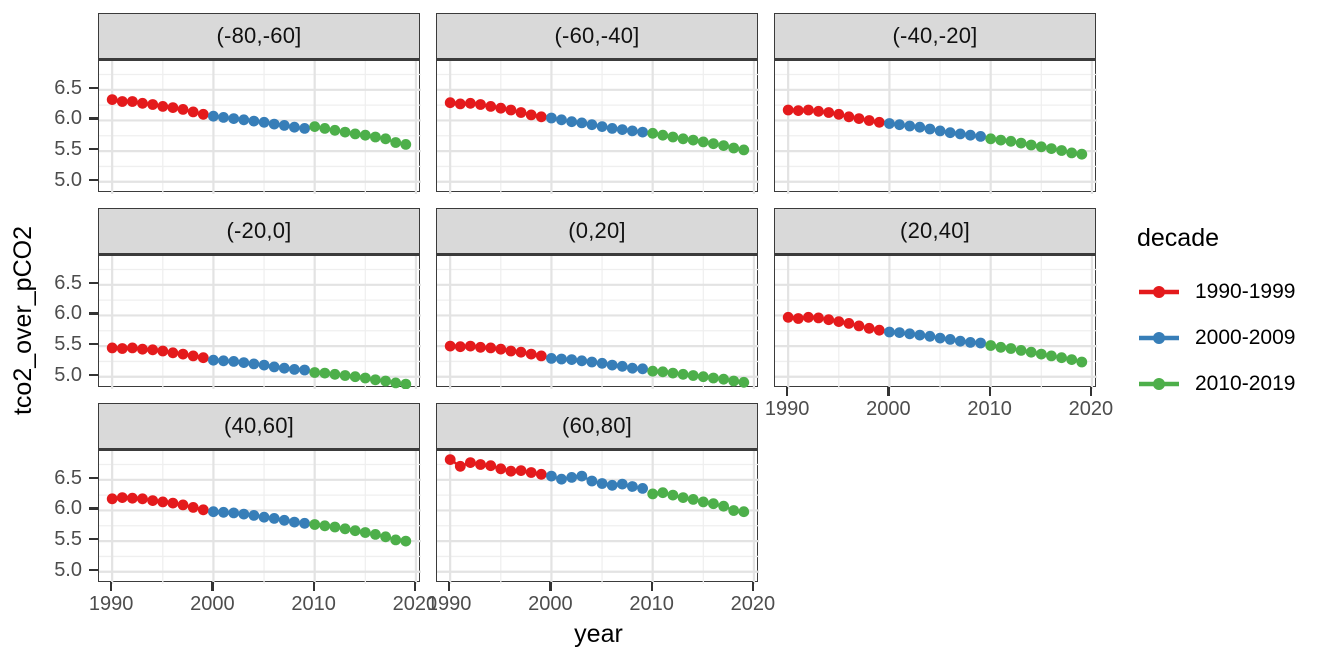 Image resolution: width=1344 pixels, height=672 pixels. What do you see at coordinates (111, 604) in the screenshot?
I see `x-tick-label: 1990` at bounding box center [111, 604].